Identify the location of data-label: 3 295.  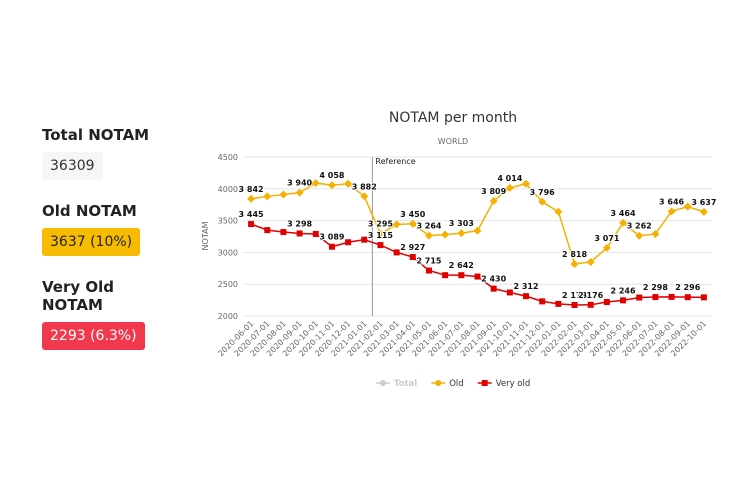
(380, 224).